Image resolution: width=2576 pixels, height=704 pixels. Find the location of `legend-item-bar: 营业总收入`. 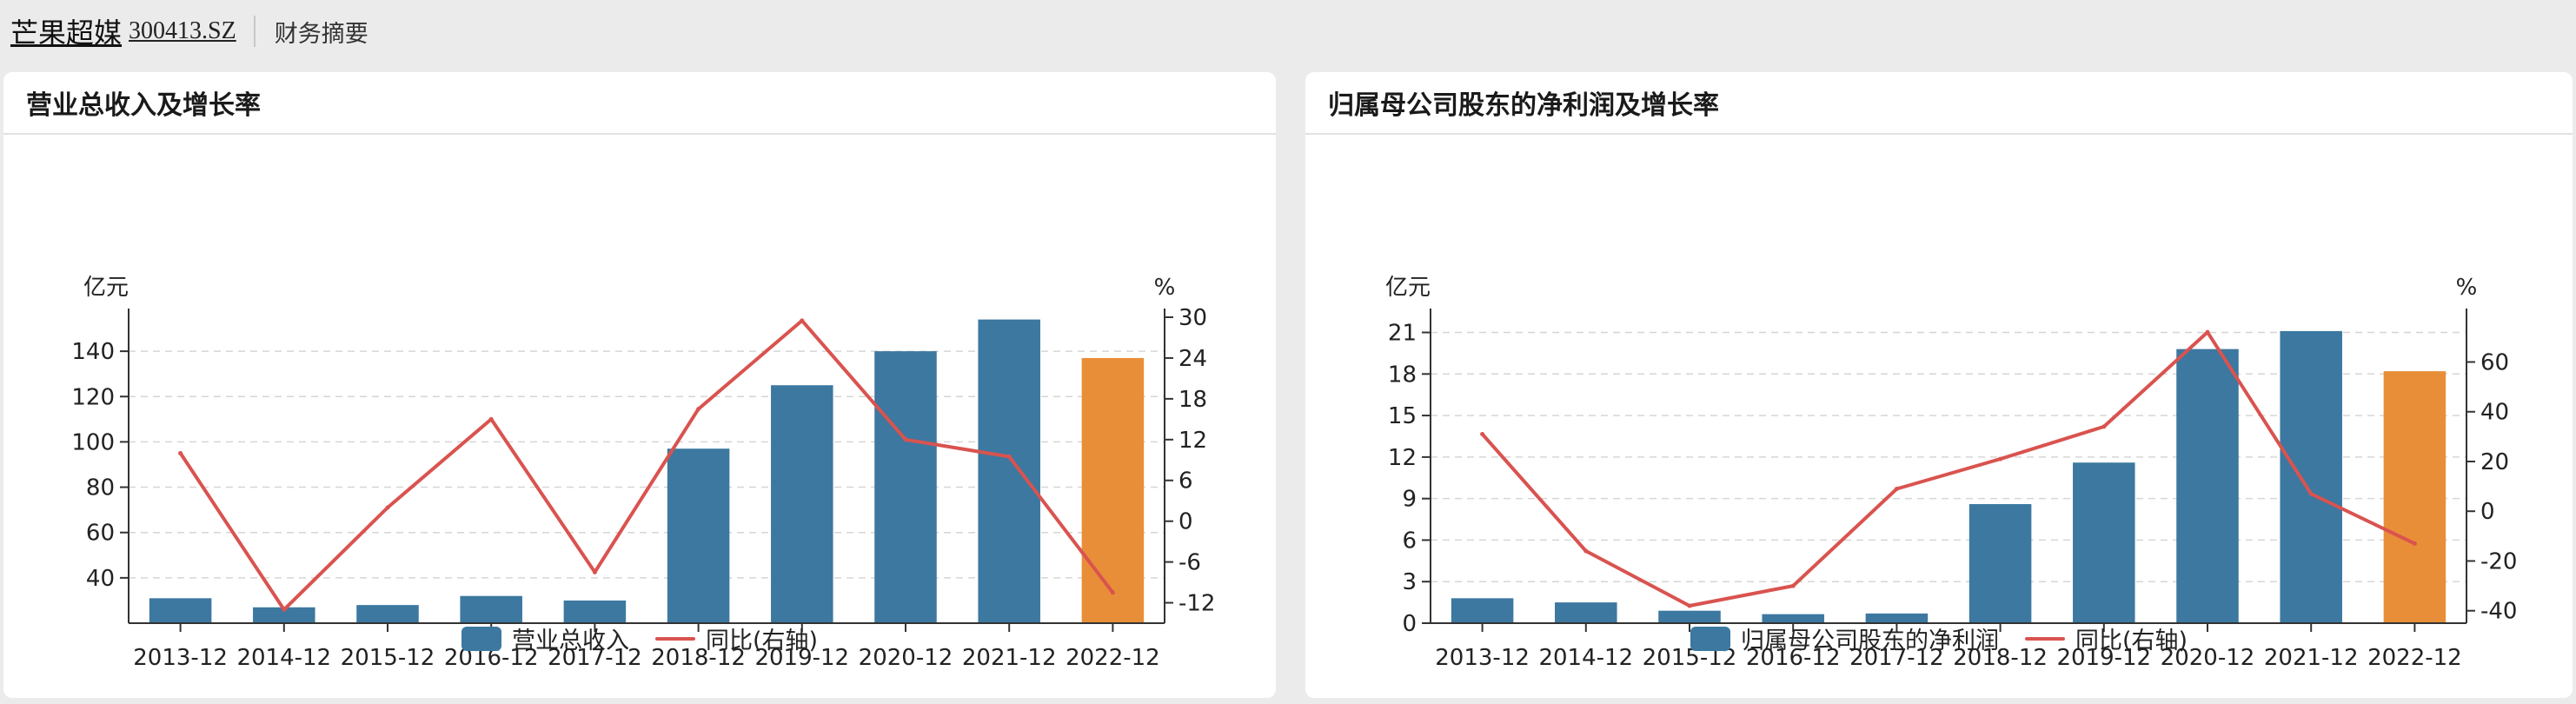

legend-item-bar: 营业总收入 is located at coordinates (545, 638).